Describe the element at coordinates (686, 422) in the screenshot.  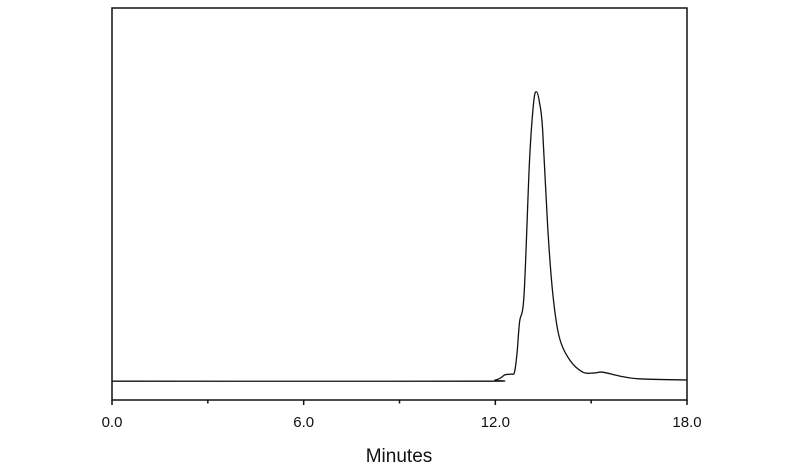
I see `x-tick-label: 18.0` at that location.